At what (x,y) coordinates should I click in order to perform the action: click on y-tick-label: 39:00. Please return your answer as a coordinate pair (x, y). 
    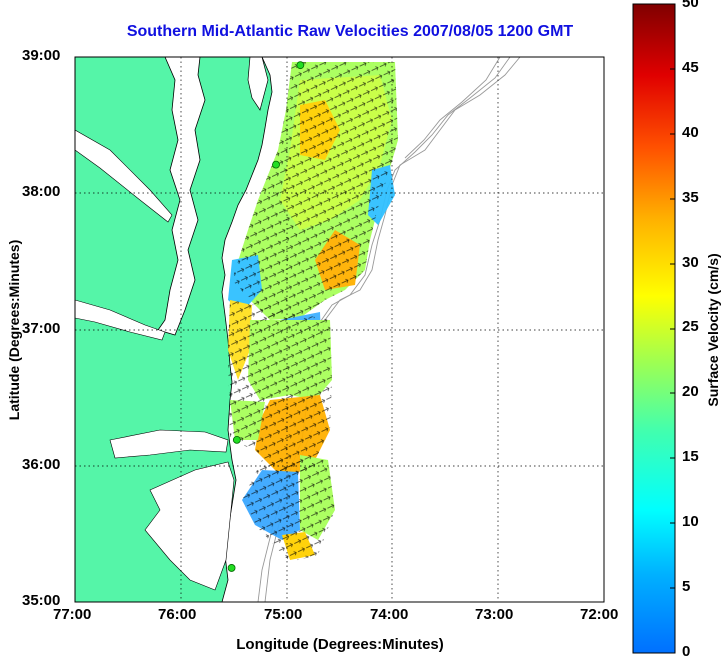
    Looking at the image, I should click on (41, 55).